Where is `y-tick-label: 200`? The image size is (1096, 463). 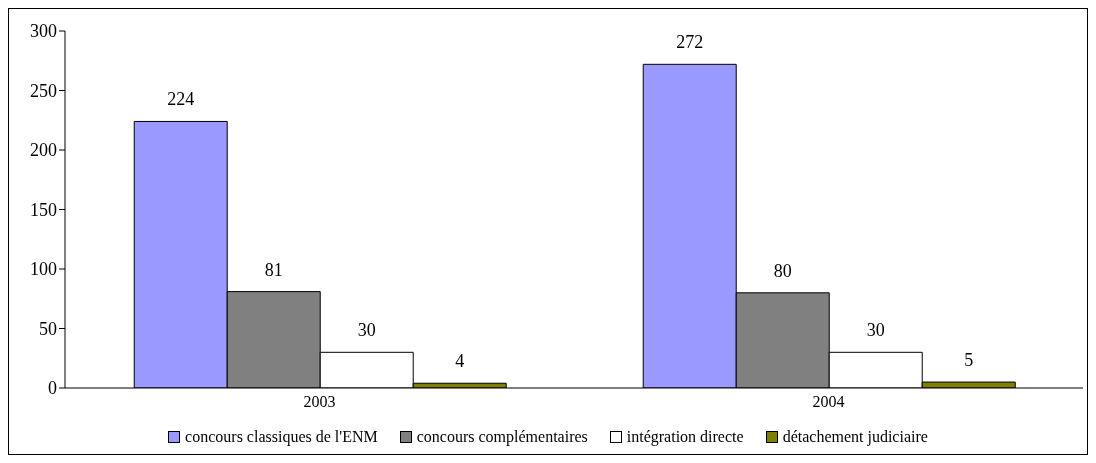 y-tick-label: 200 is located at coordinates (43, 150).